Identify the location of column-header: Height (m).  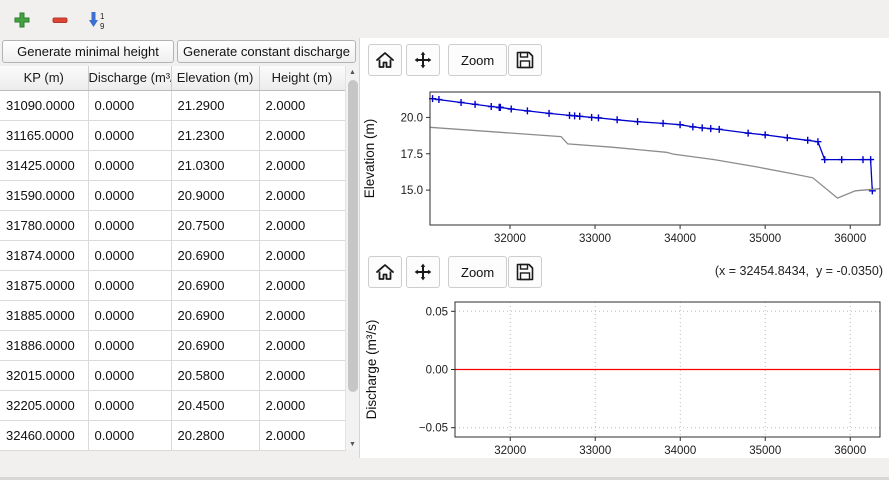
(302, 78).